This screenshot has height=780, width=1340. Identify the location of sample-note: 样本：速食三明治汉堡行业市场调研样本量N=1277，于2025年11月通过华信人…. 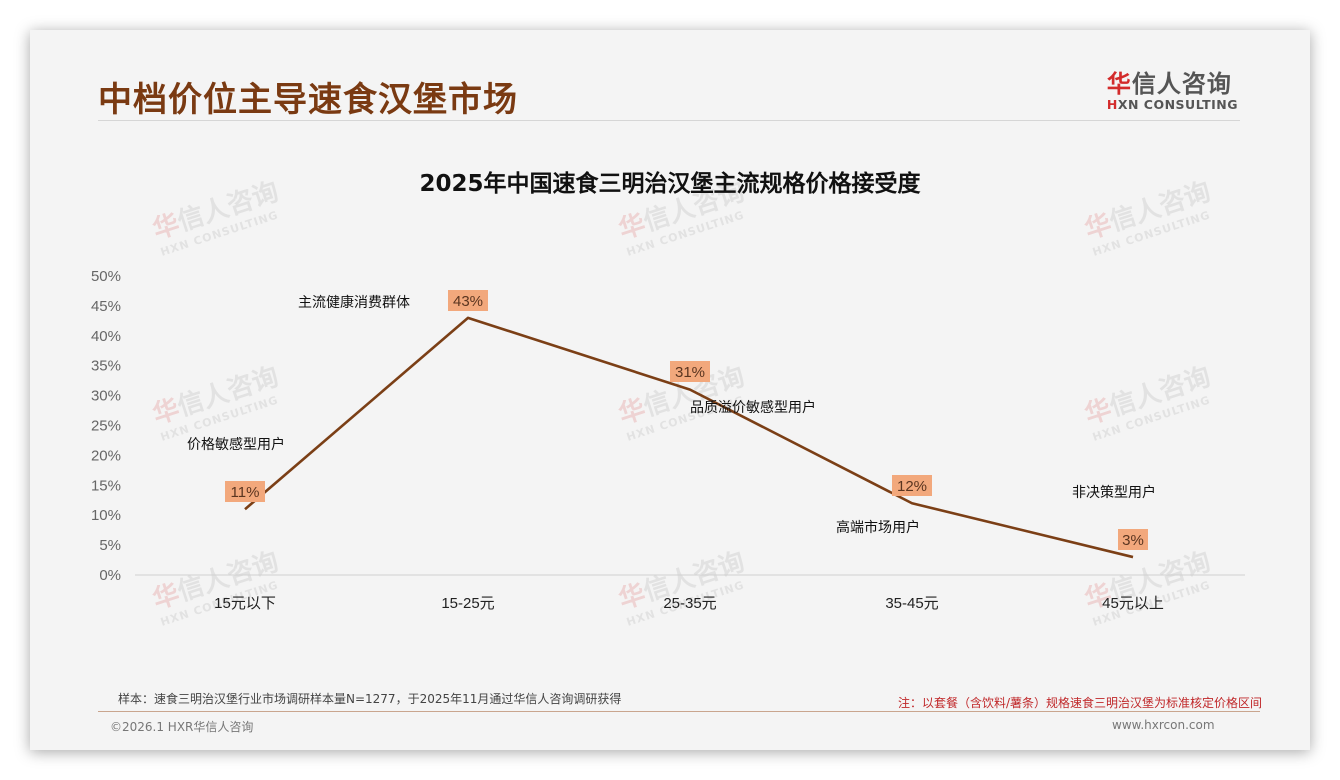
(370, 699).